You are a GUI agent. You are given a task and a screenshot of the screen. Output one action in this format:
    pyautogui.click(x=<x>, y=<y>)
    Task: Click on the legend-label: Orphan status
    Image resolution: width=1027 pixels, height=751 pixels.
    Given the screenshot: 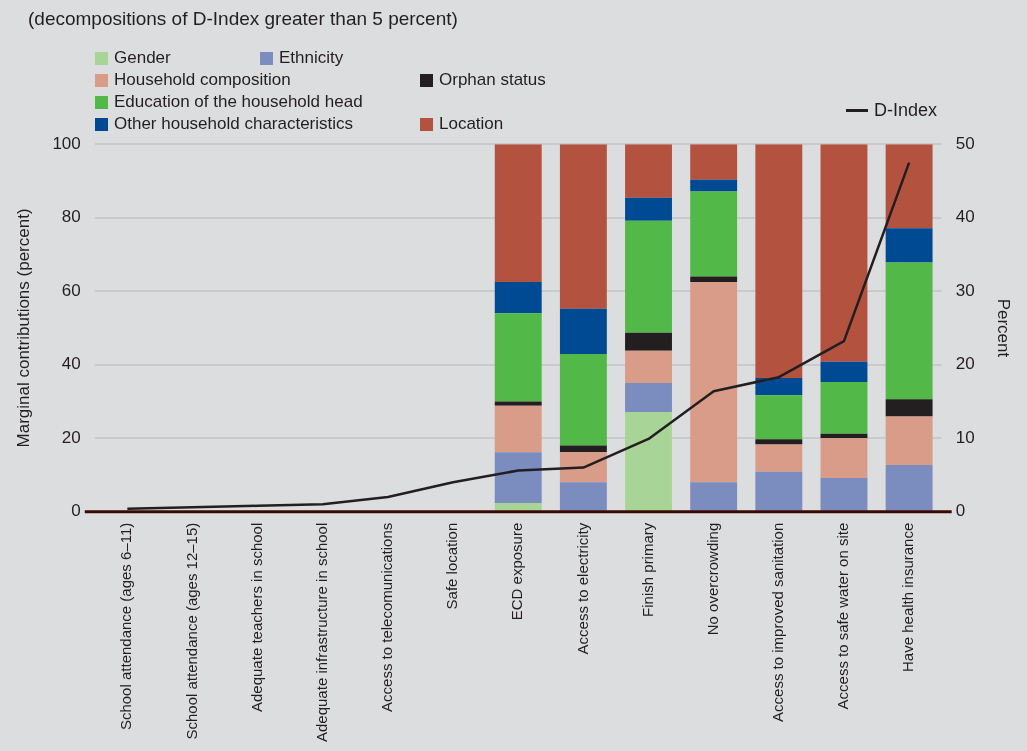 What is the action you would take?
    pyautogui.click(x=492, y=80)
    